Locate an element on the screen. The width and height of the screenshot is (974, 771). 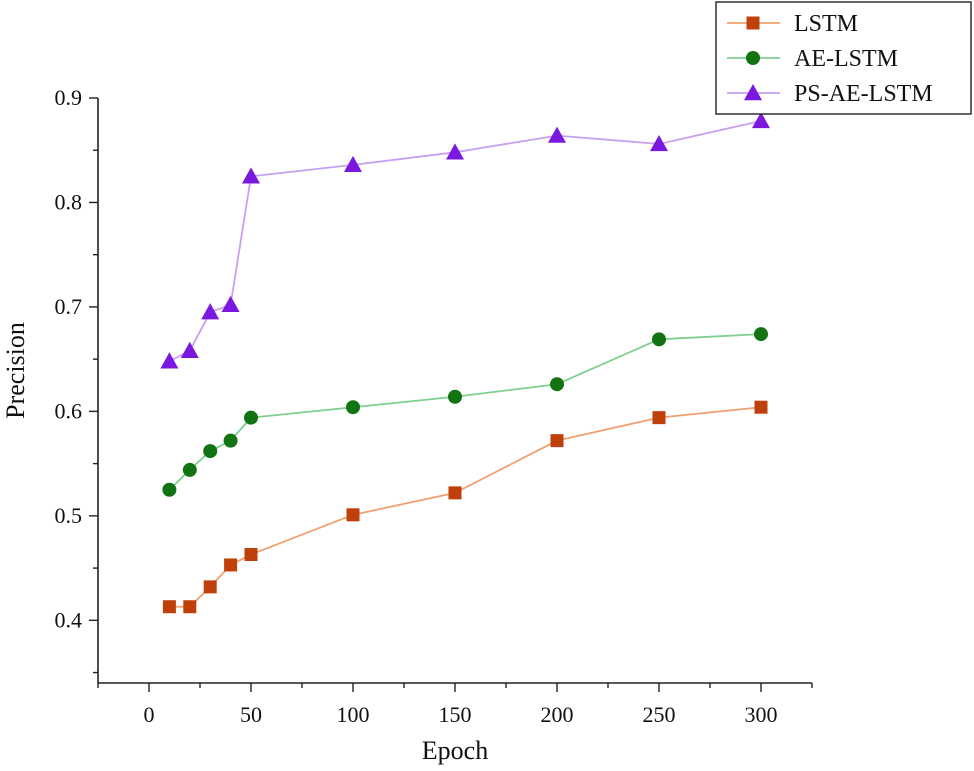
x-tick-label: 50 is located at coordinates (251, 714).